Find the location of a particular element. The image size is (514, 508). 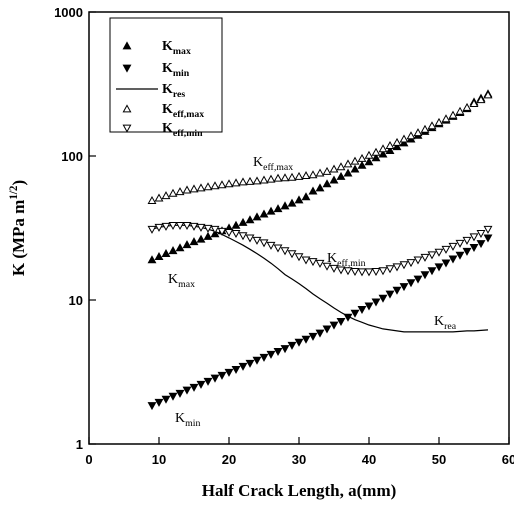

x-tick-label: 10 is located at coordinates (159, 459).